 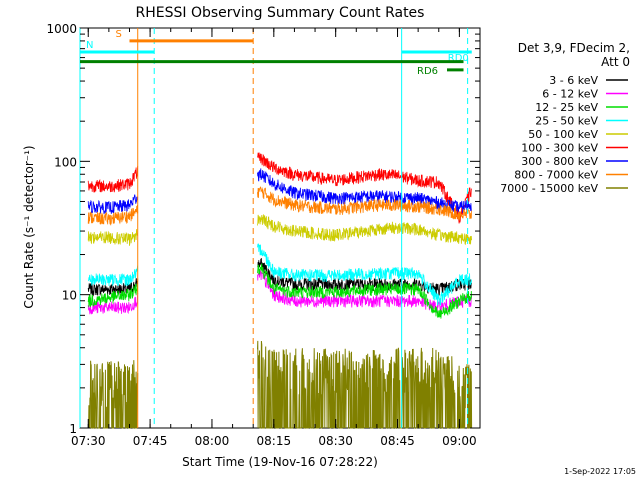 I want to click on legend-label-4: 25 - 50 keV, so click(x=566, y=121).